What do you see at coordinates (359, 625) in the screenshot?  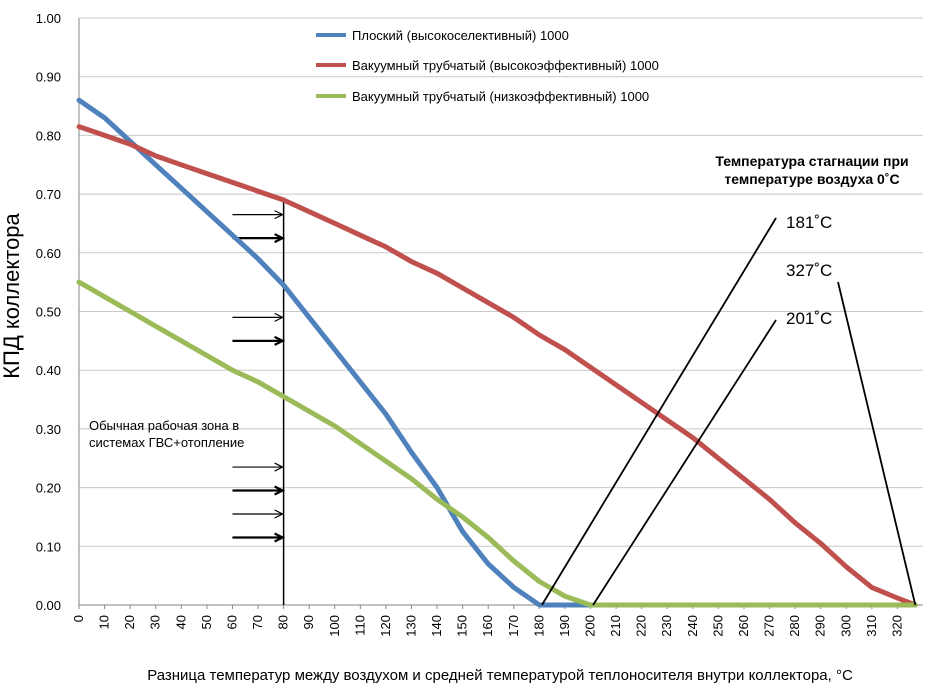 I see `x-tick-label: 110` at bounding box center [359, 625].